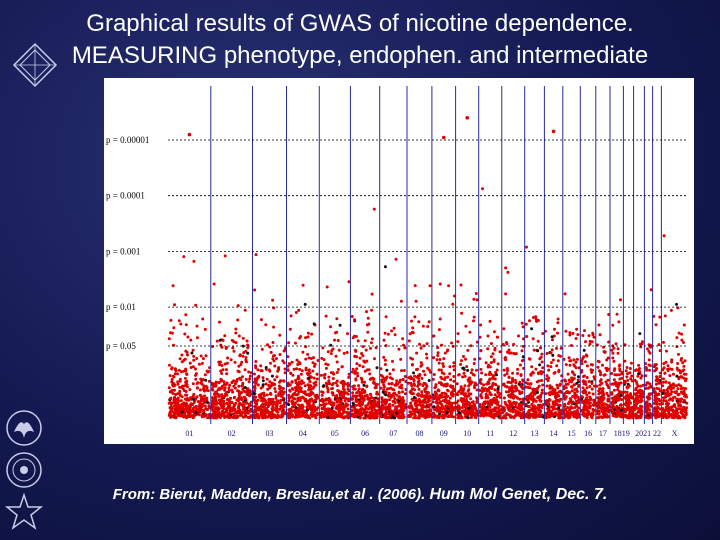  What do you see at coordinates (535, 433) in the screenshot?
I see `chromosome-label: 13` at bounding box center [535, 433].